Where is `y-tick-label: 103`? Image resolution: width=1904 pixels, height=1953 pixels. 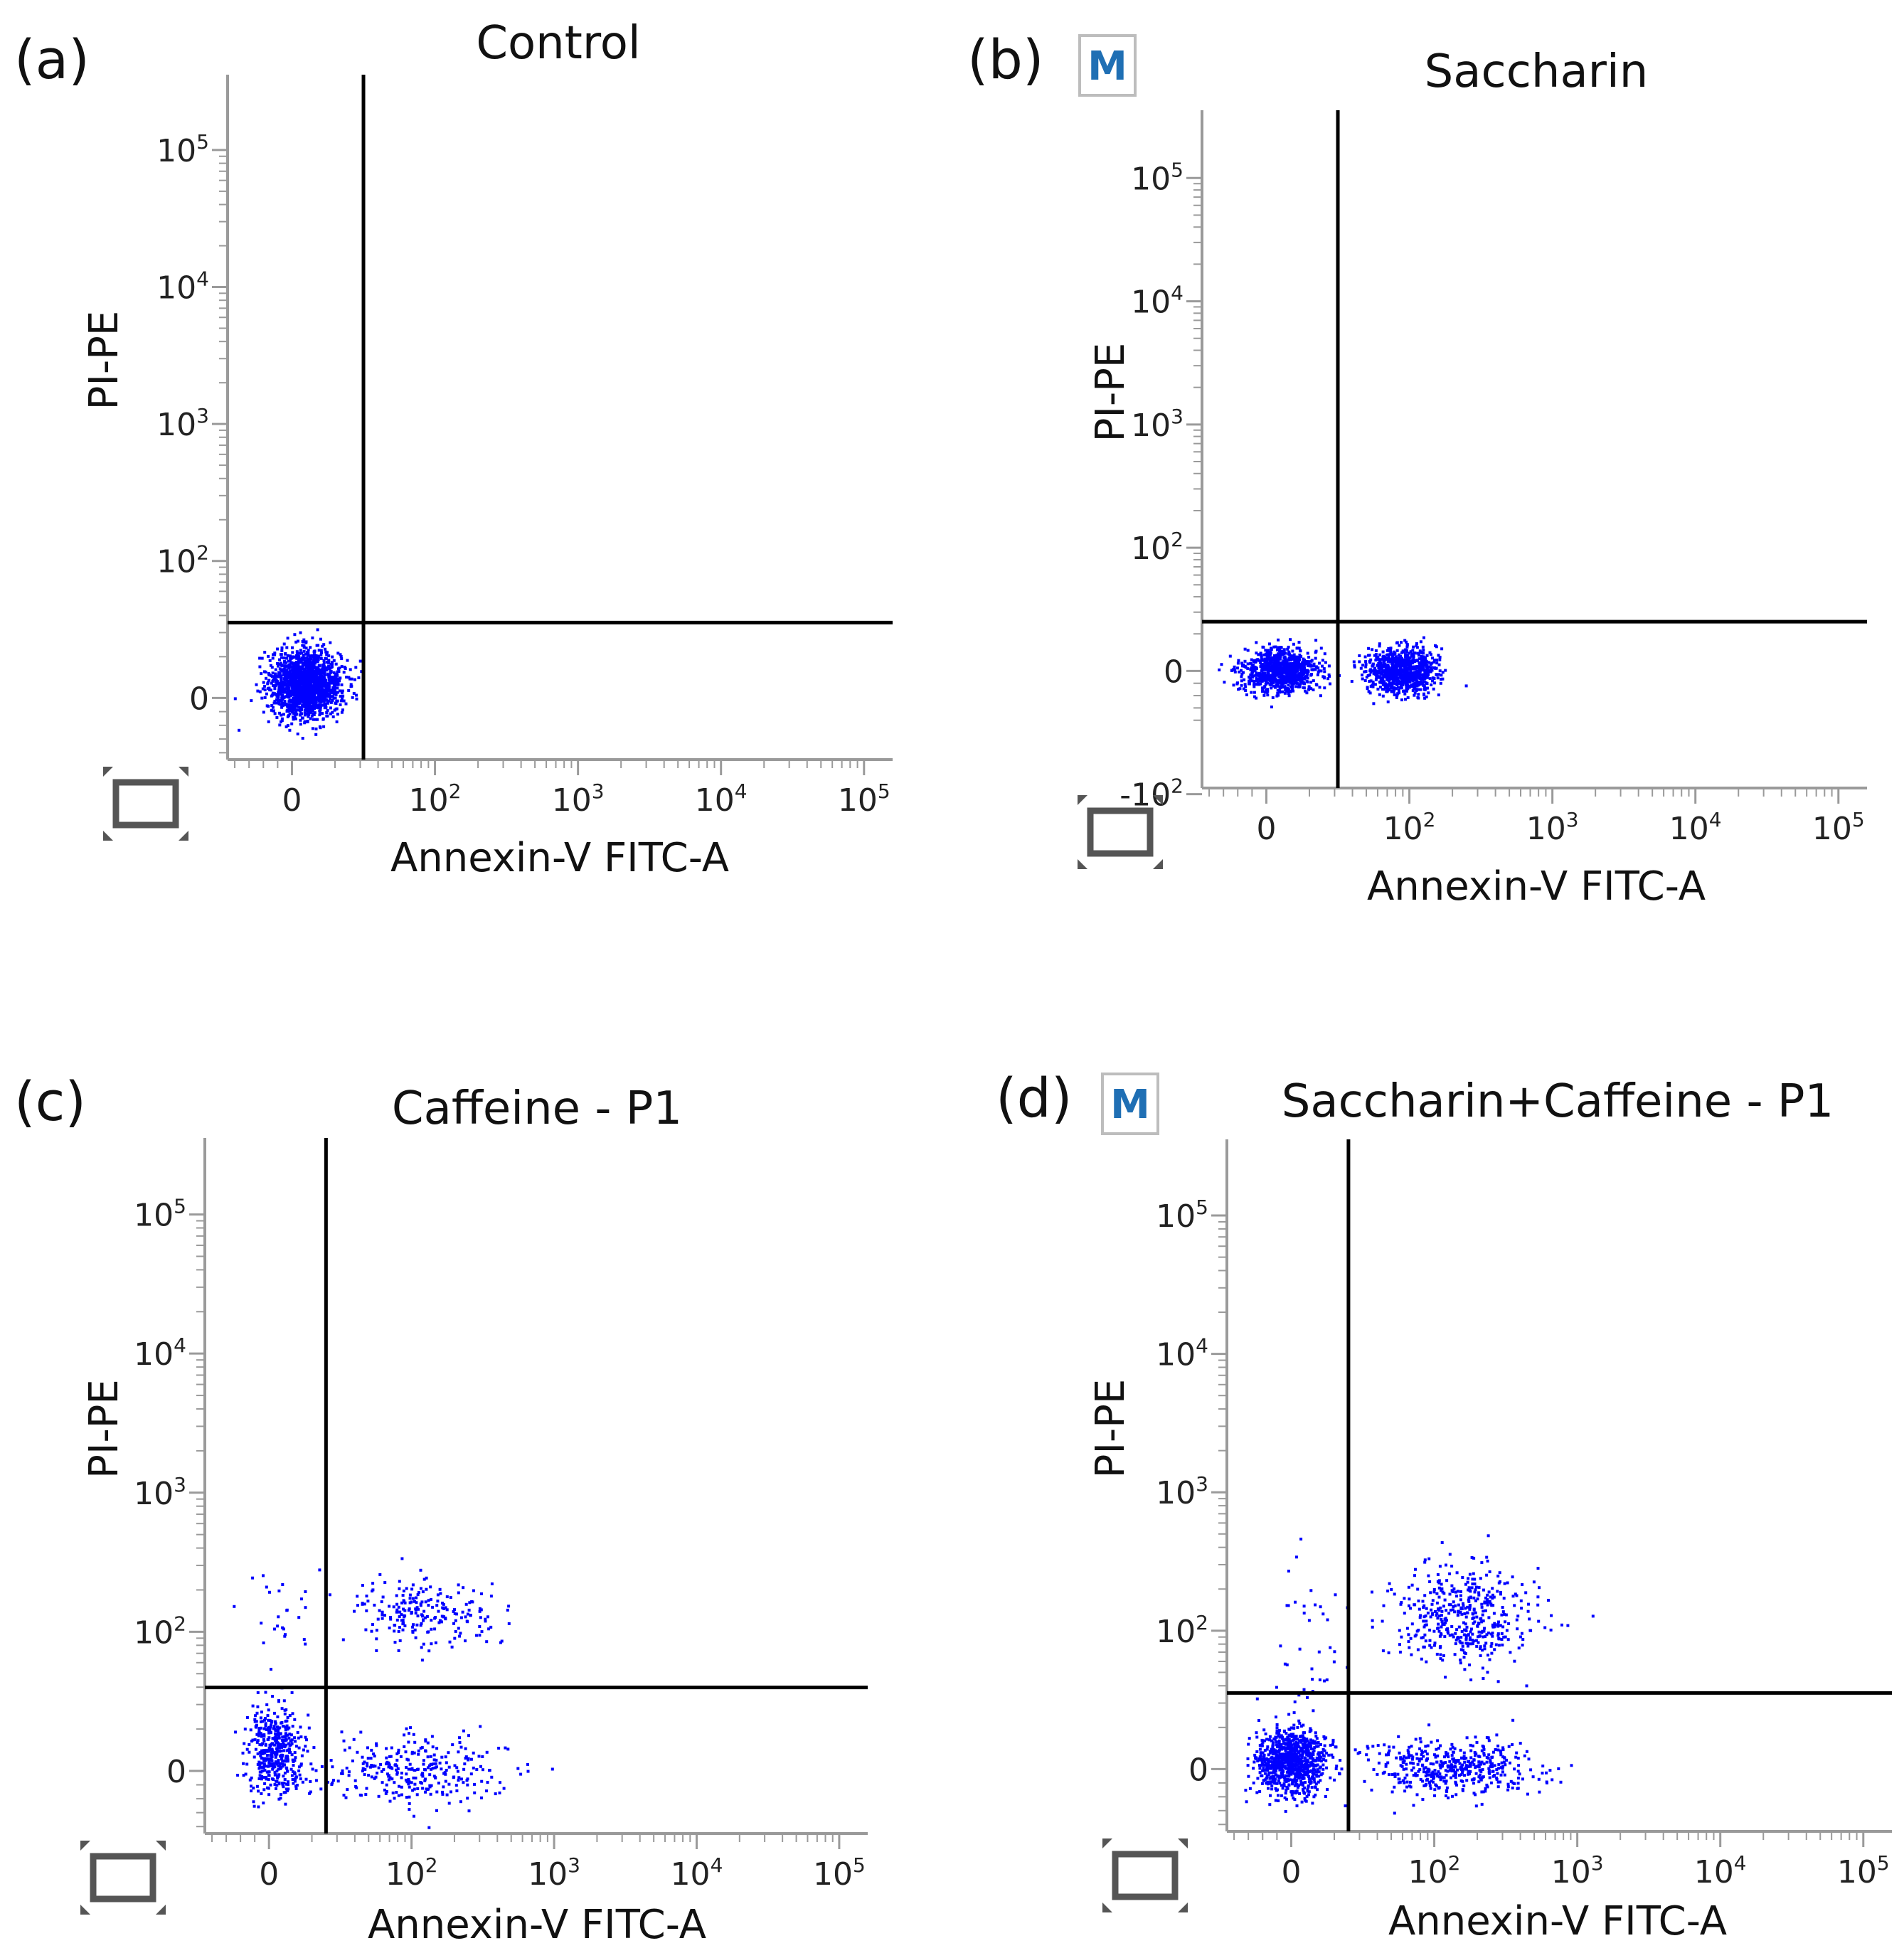
y-tick-label: 103 is located at coordinates (160, 1493).